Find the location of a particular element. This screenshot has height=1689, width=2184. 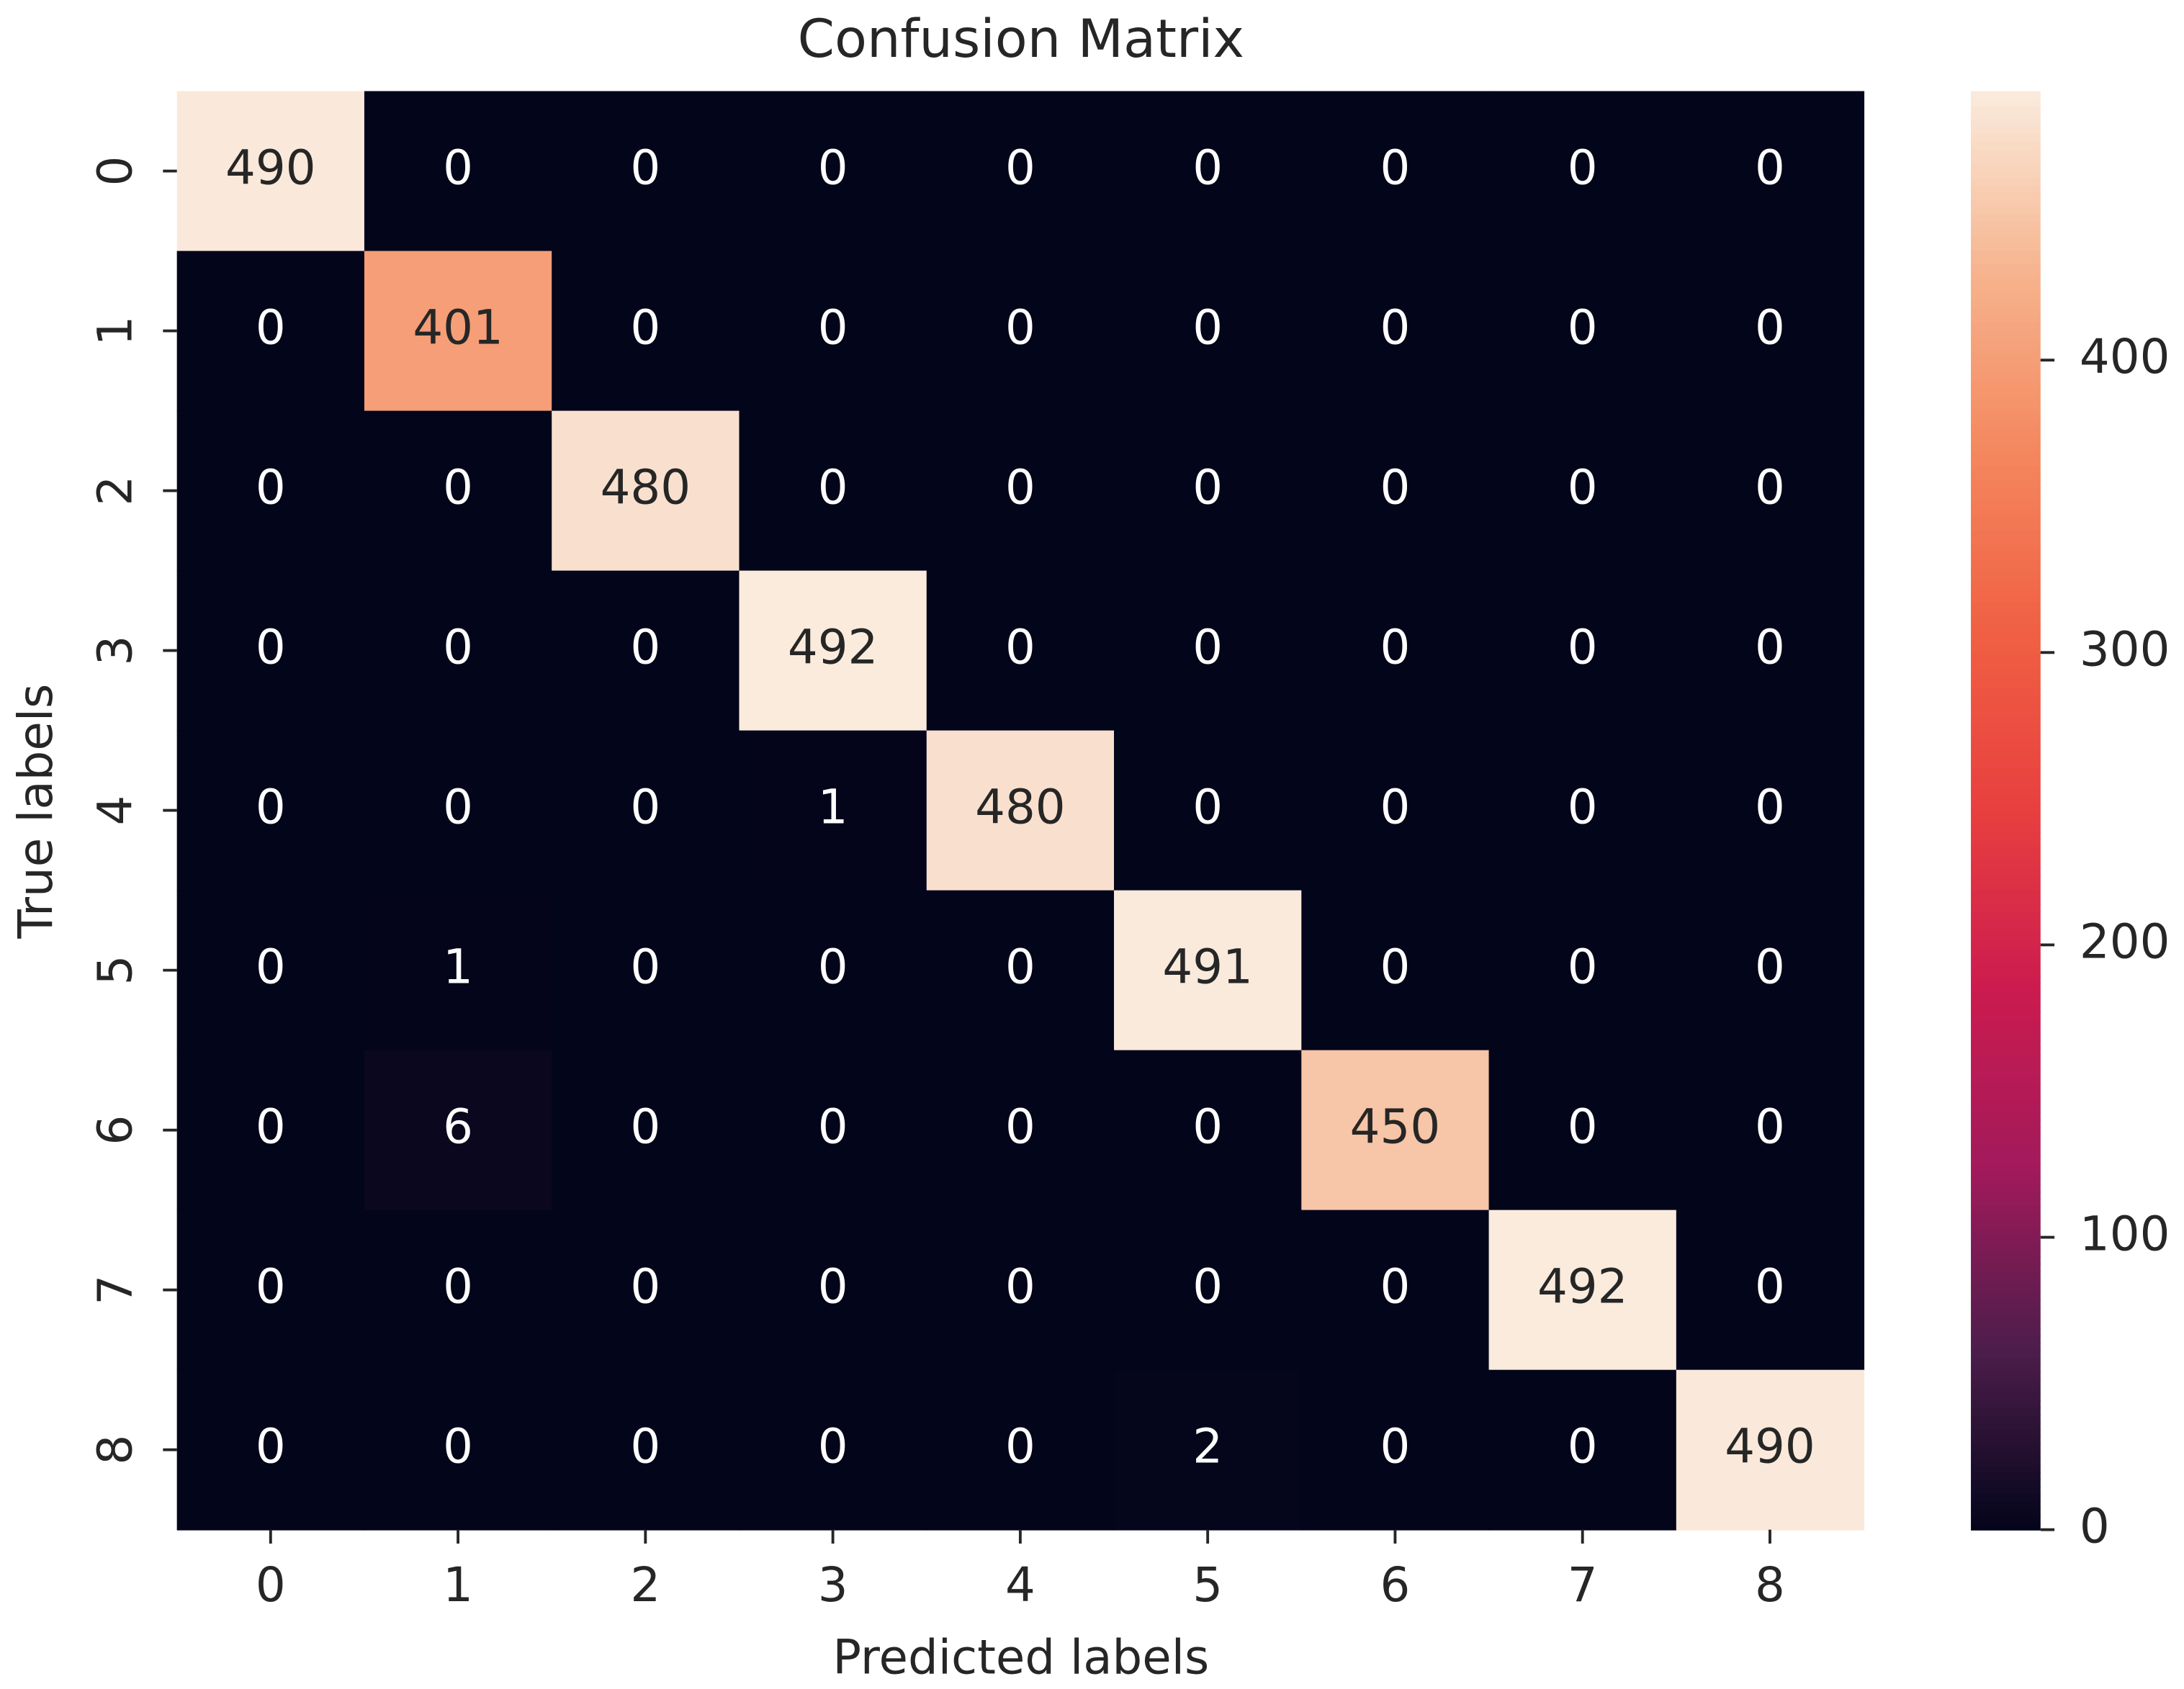

x-tick-label: 4 is located at coordinates (1020, 1585).